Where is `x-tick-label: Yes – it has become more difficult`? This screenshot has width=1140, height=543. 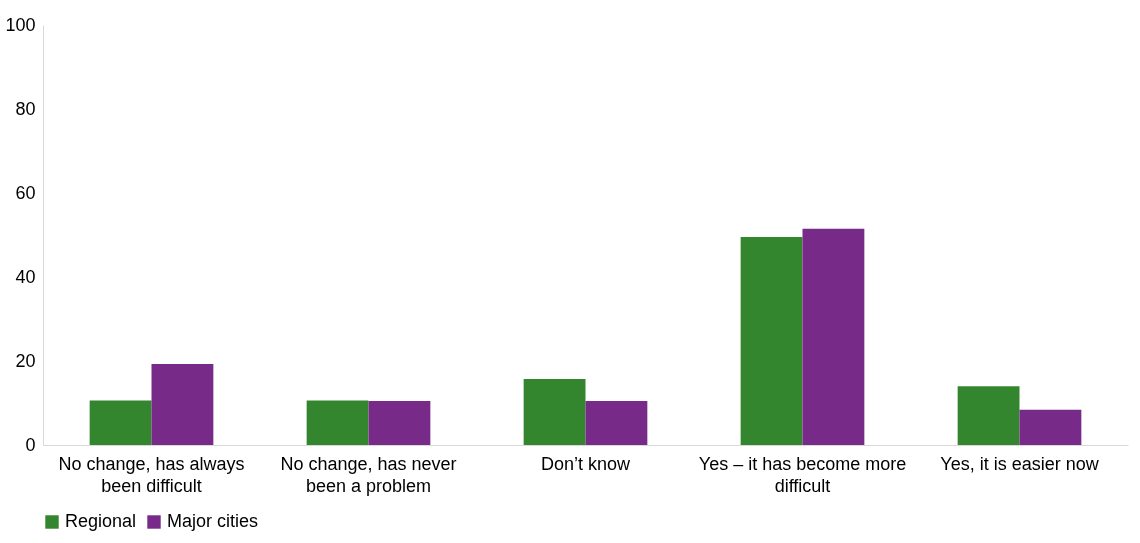
x-tick-label: Yes – it has become more difficult is located at coordinates (802, 474).